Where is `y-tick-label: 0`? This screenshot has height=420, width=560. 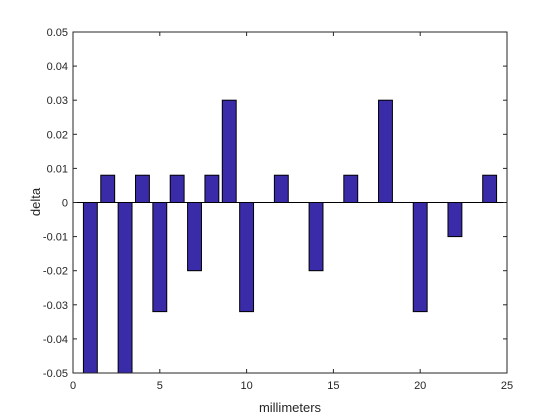
y-tick-label: 0 is located at coordinates (65, 204).